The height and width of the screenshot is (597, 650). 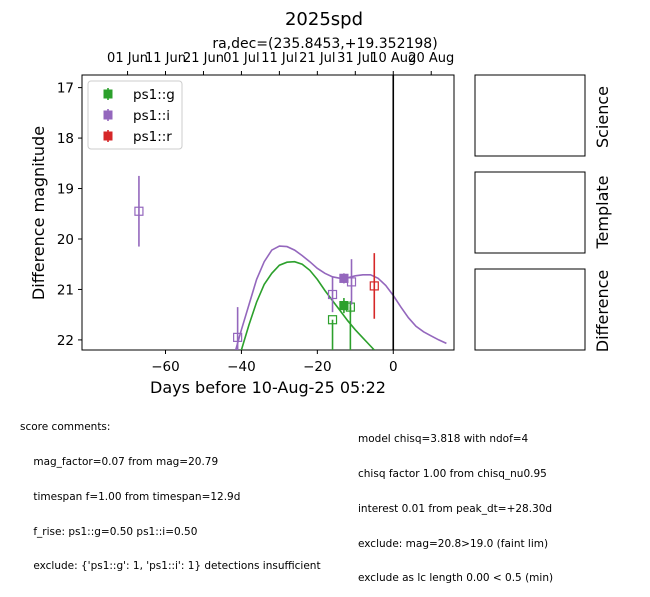 I want to click on comment-line: model chisq=3.818 with ndof=4, so click(x=443, y=439).